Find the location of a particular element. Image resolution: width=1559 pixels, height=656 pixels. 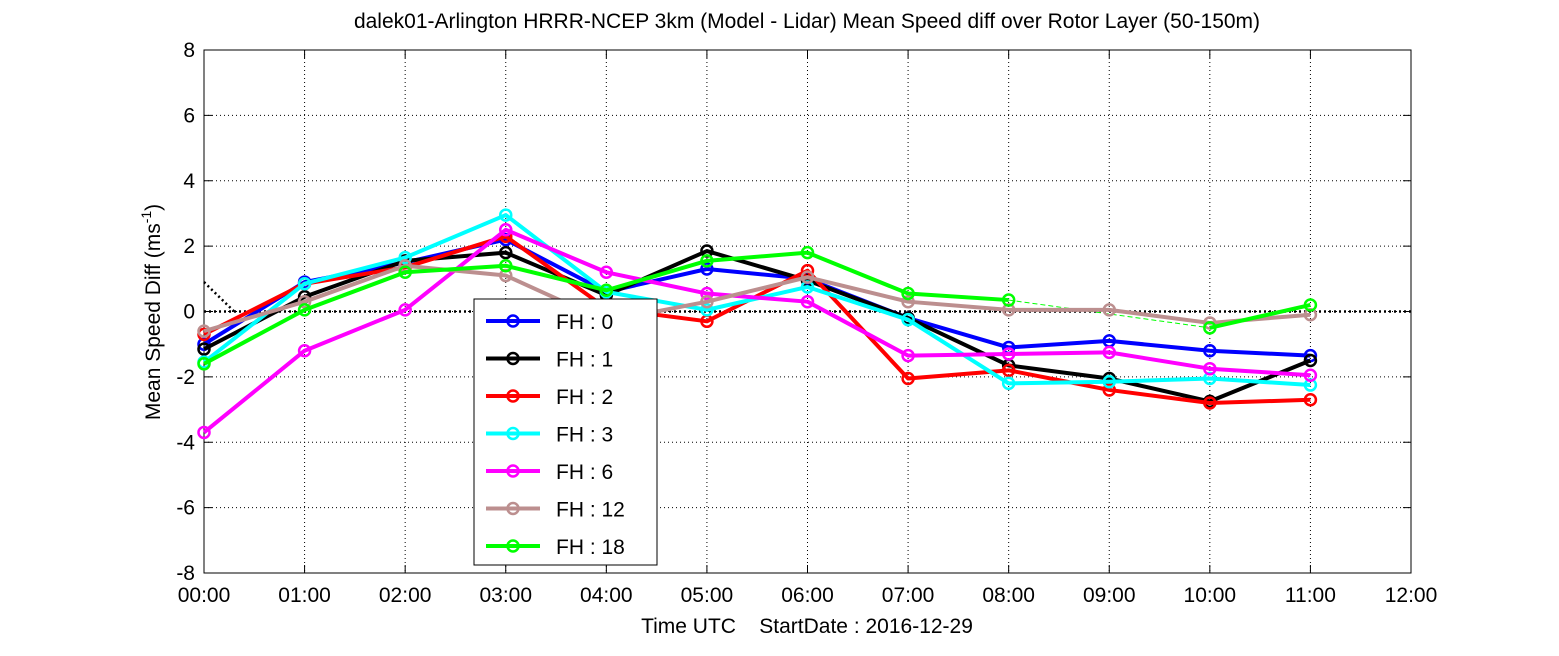

x-tick-label: 09:00 is located at coordinates (1109, 595).